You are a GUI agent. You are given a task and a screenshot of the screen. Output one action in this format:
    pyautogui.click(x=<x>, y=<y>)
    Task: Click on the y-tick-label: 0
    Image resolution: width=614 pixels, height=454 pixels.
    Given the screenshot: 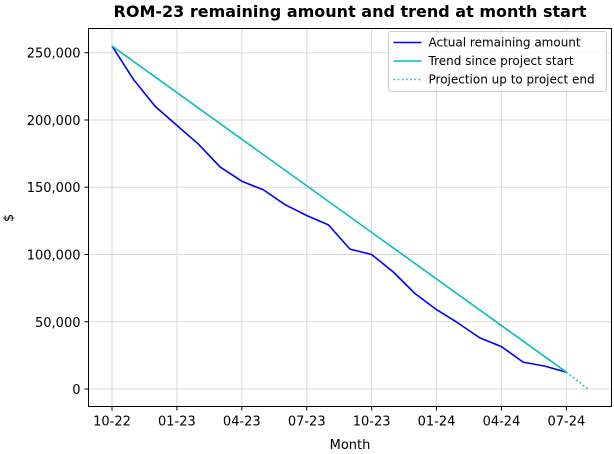 What is the action you would take?
    pyautogui.click(x=76, y=390)
    